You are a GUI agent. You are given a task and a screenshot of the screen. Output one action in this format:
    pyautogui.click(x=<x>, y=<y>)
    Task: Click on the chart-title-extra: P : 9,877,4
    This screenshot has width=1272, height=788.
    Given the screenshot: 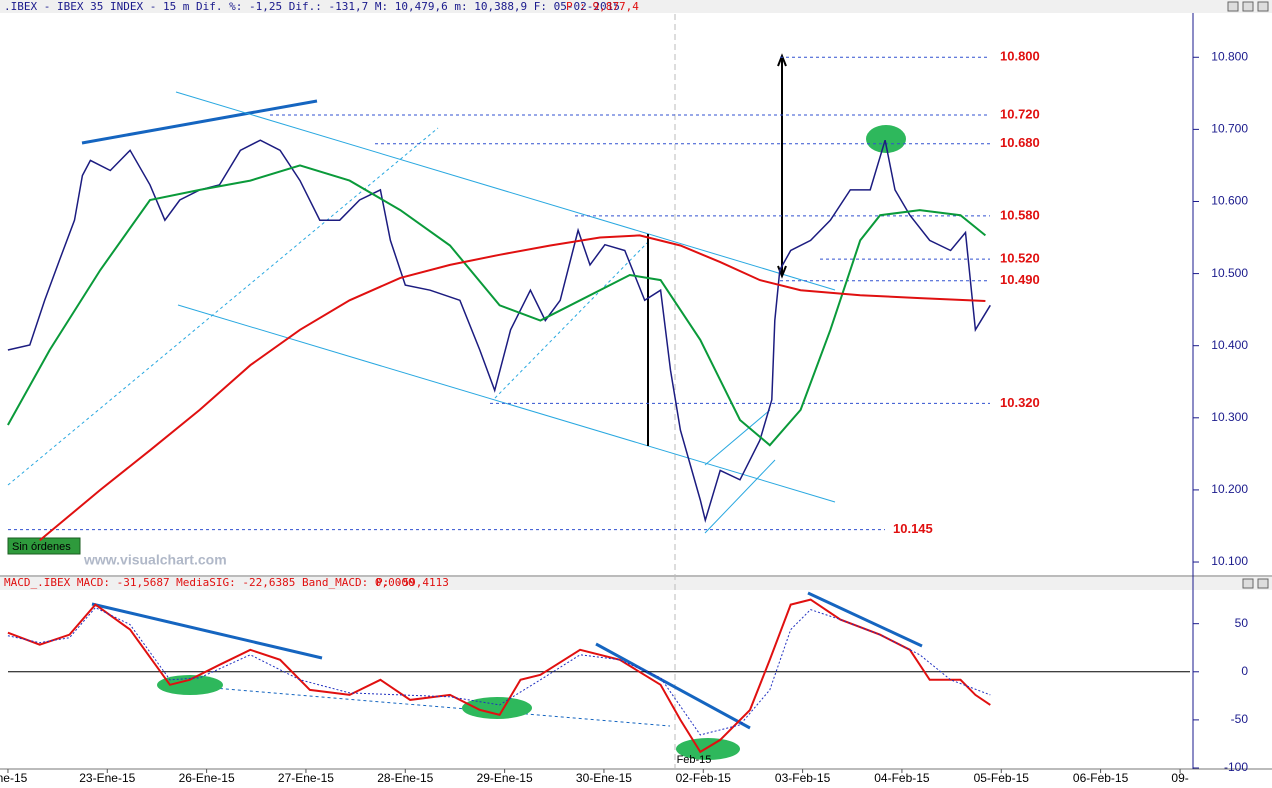 What is the action you would take?
    pyautogui.click(x=602, y=6)
    